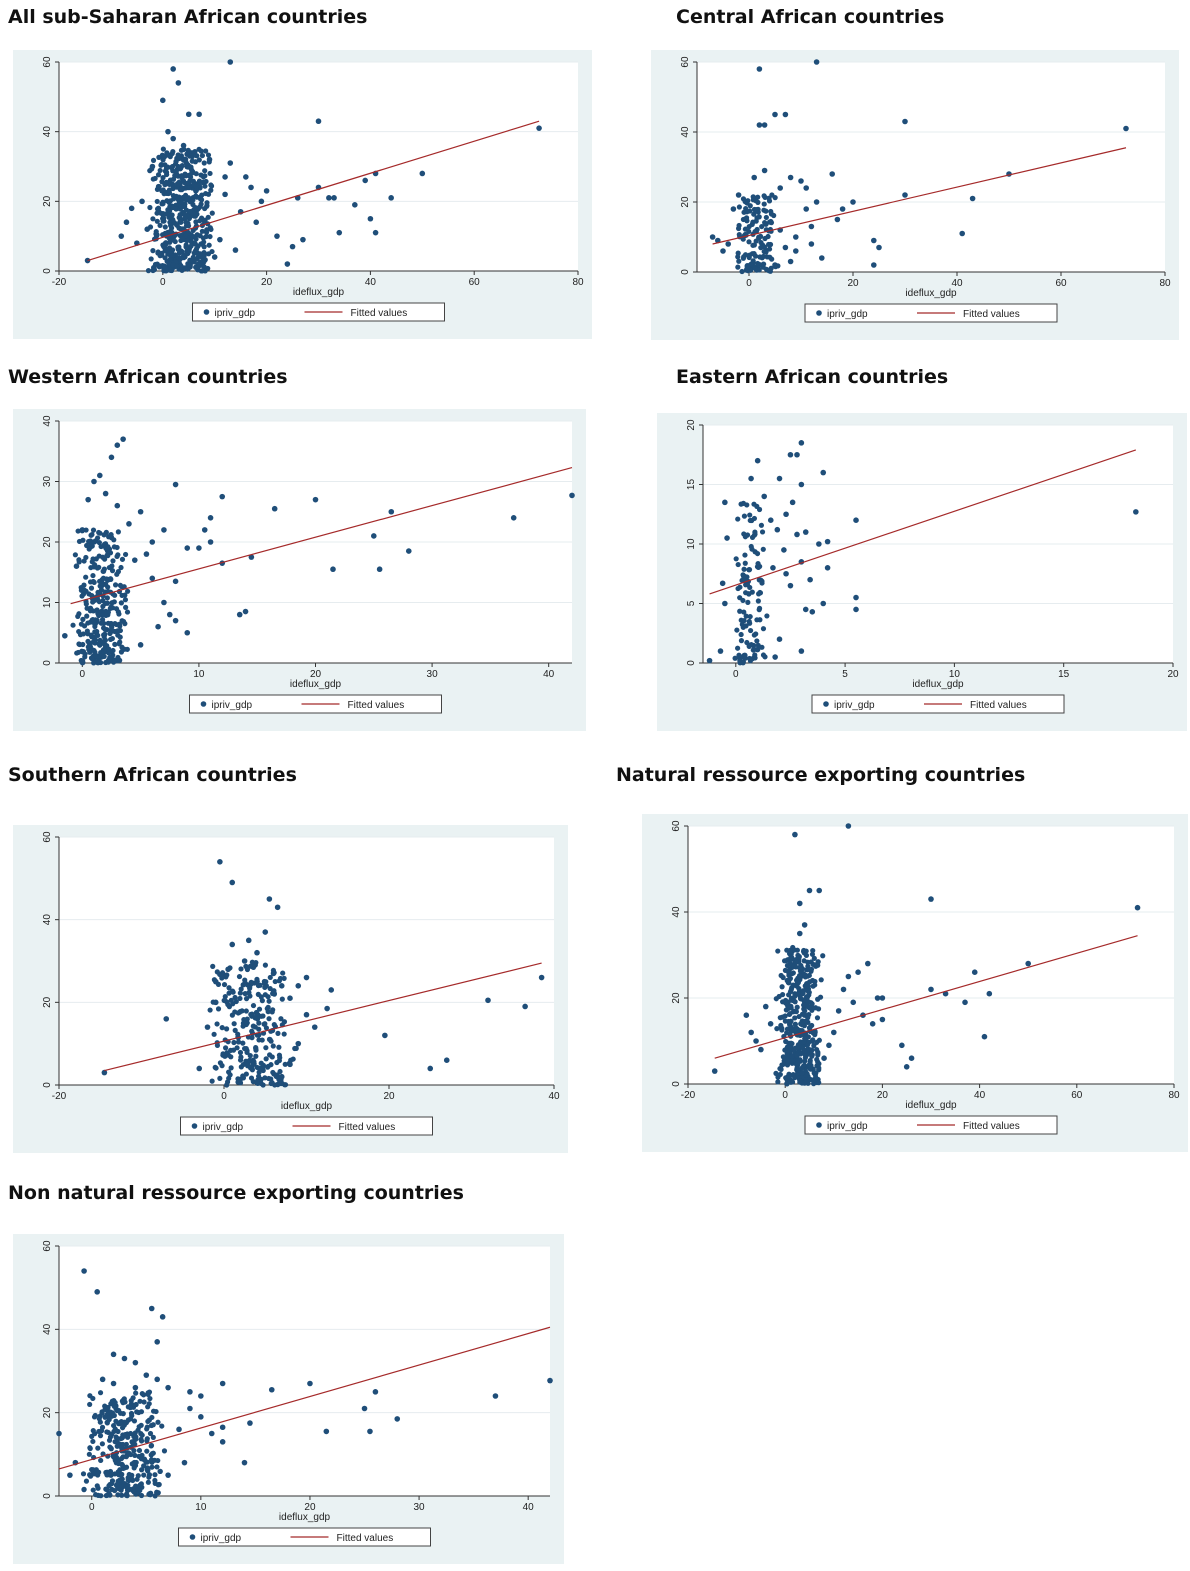  What do you see at coordinates (232, 705) in the screenshot?
I see `legend-label-scatter: ipriv_gdp` at bounding box center [232, 705].